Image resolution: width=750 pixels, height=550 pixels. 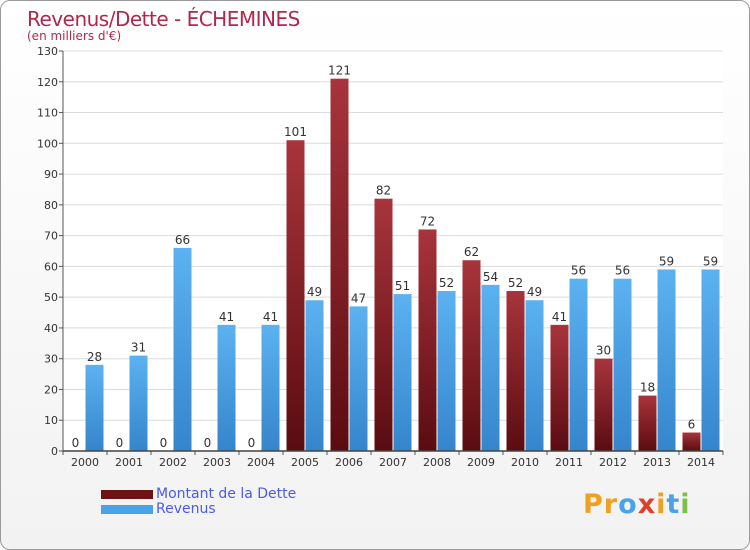 I want to click on bar-revenus-2001, so click(x=138, y=403).